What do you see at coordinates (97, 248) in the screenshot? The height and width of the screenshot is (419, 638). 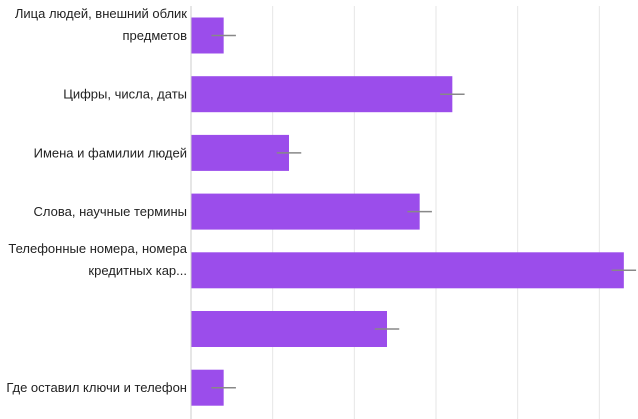 I see `category-label: Телефонные номера, номера` at bounding box center [97, 248].